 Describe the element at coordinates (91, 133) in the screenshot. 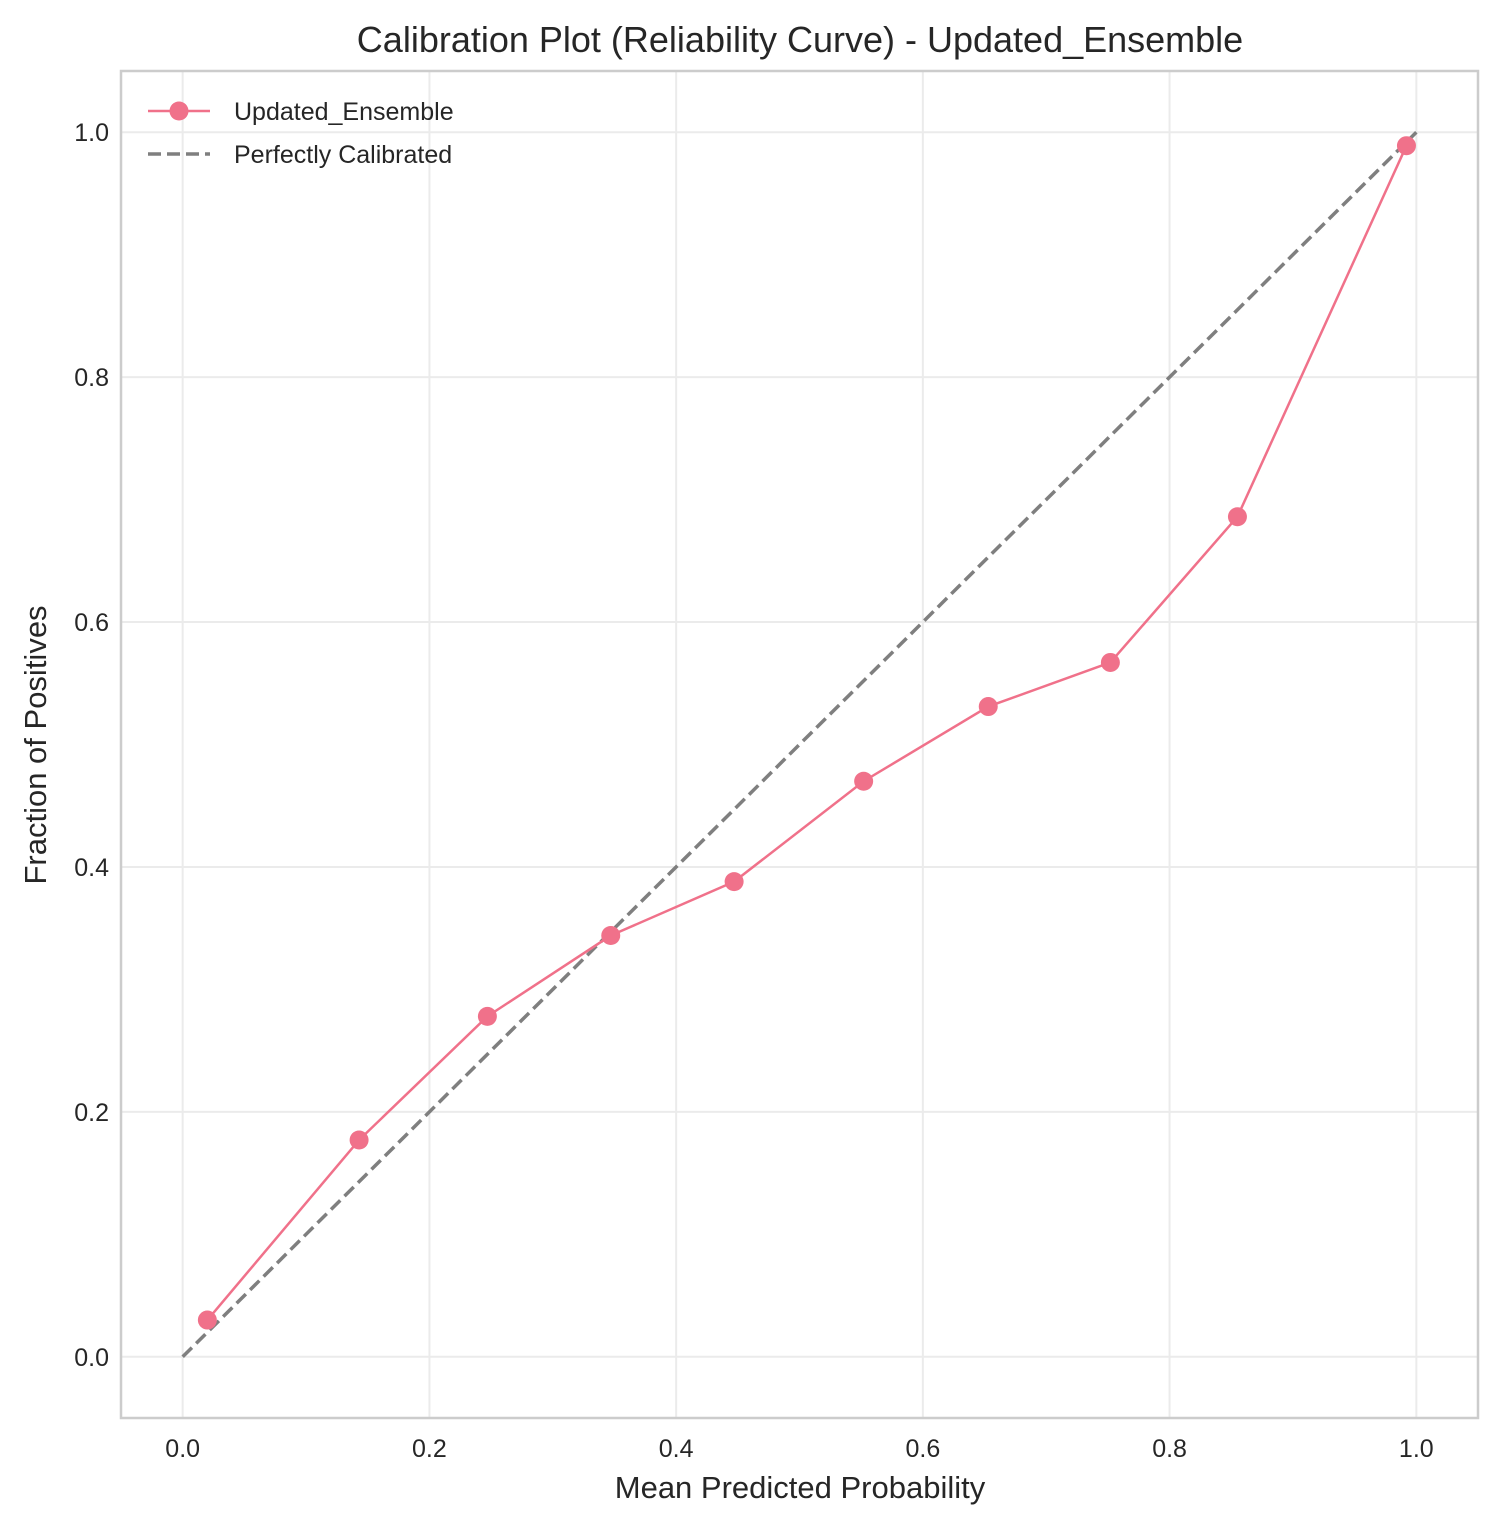

I see `y-tick-label: 1.0` at that location.